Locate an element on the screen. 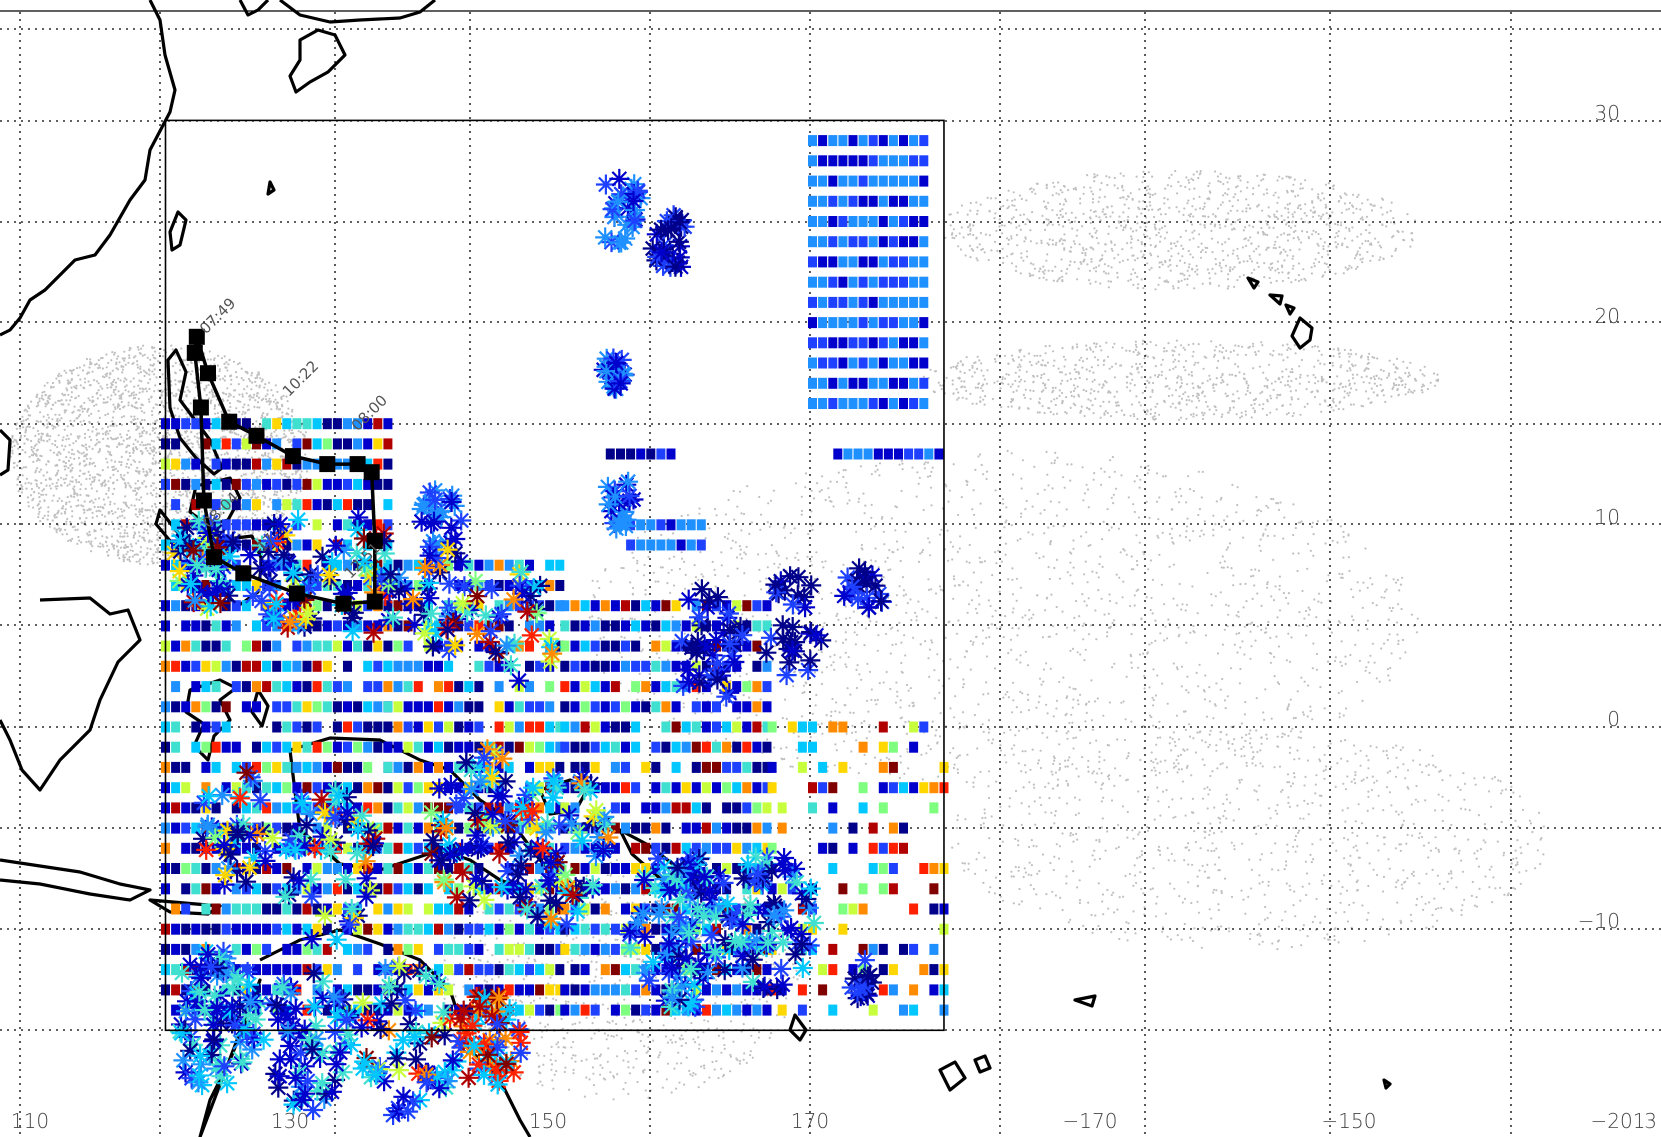 The height and width of the screenshot is (1137, 1661). korea-coast is located at coordinates (254, 8).